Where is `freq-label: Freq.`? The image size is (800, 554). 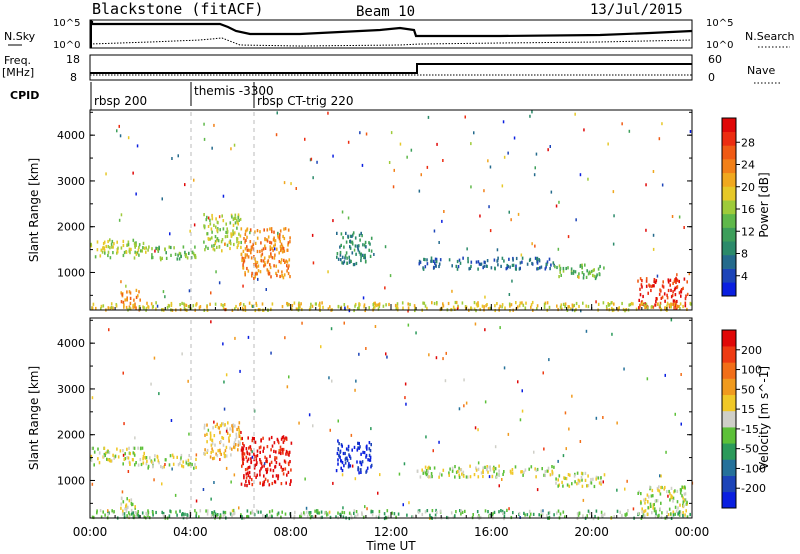 freq-label: Freq. is located at coordinates (17, 60).